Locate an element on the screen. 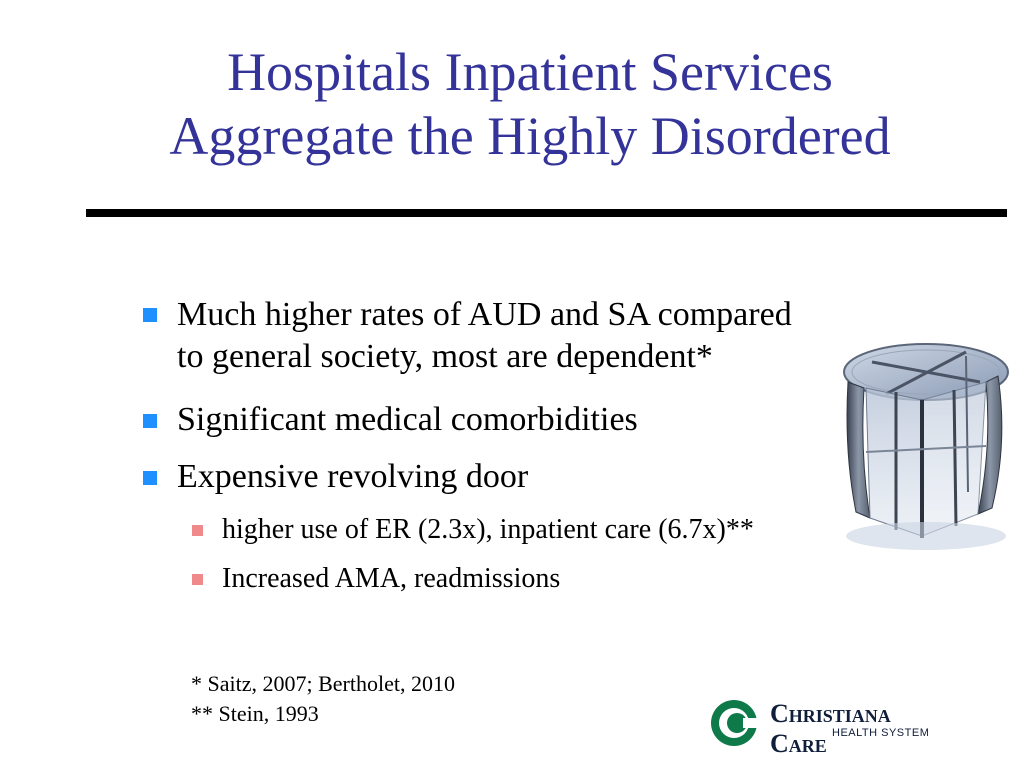 Image resolution: width=1024 pixels, height=768 pixels. bullet-line: Expensive revolving door is located at coordinates (353, 476).